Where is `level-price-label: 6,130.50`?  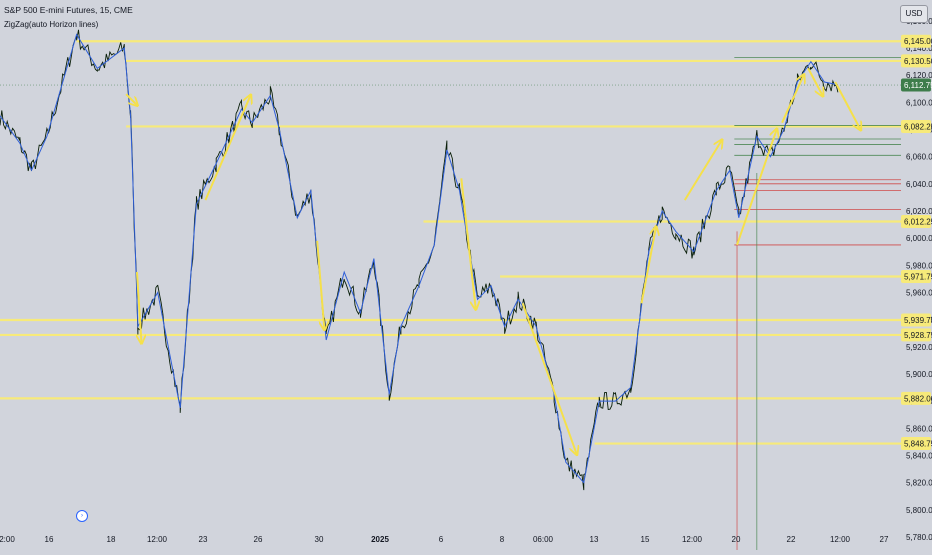 level-price-label: 6,130.50 is located at coordinates (918, 61).